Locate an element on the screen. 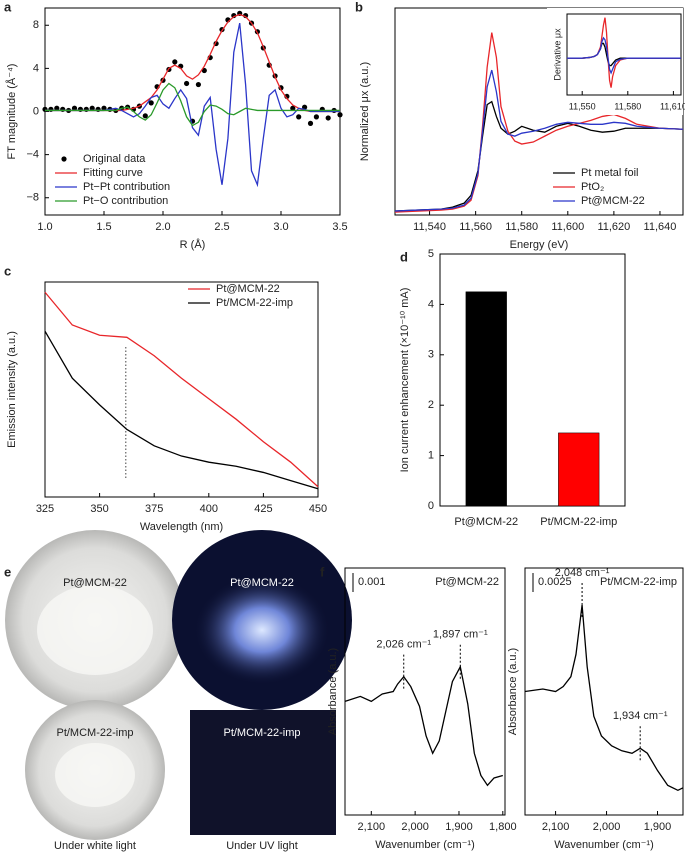 This screenshot has height=855, width=685. legend-label: Fitting curve is located at coordinates (113, 173).